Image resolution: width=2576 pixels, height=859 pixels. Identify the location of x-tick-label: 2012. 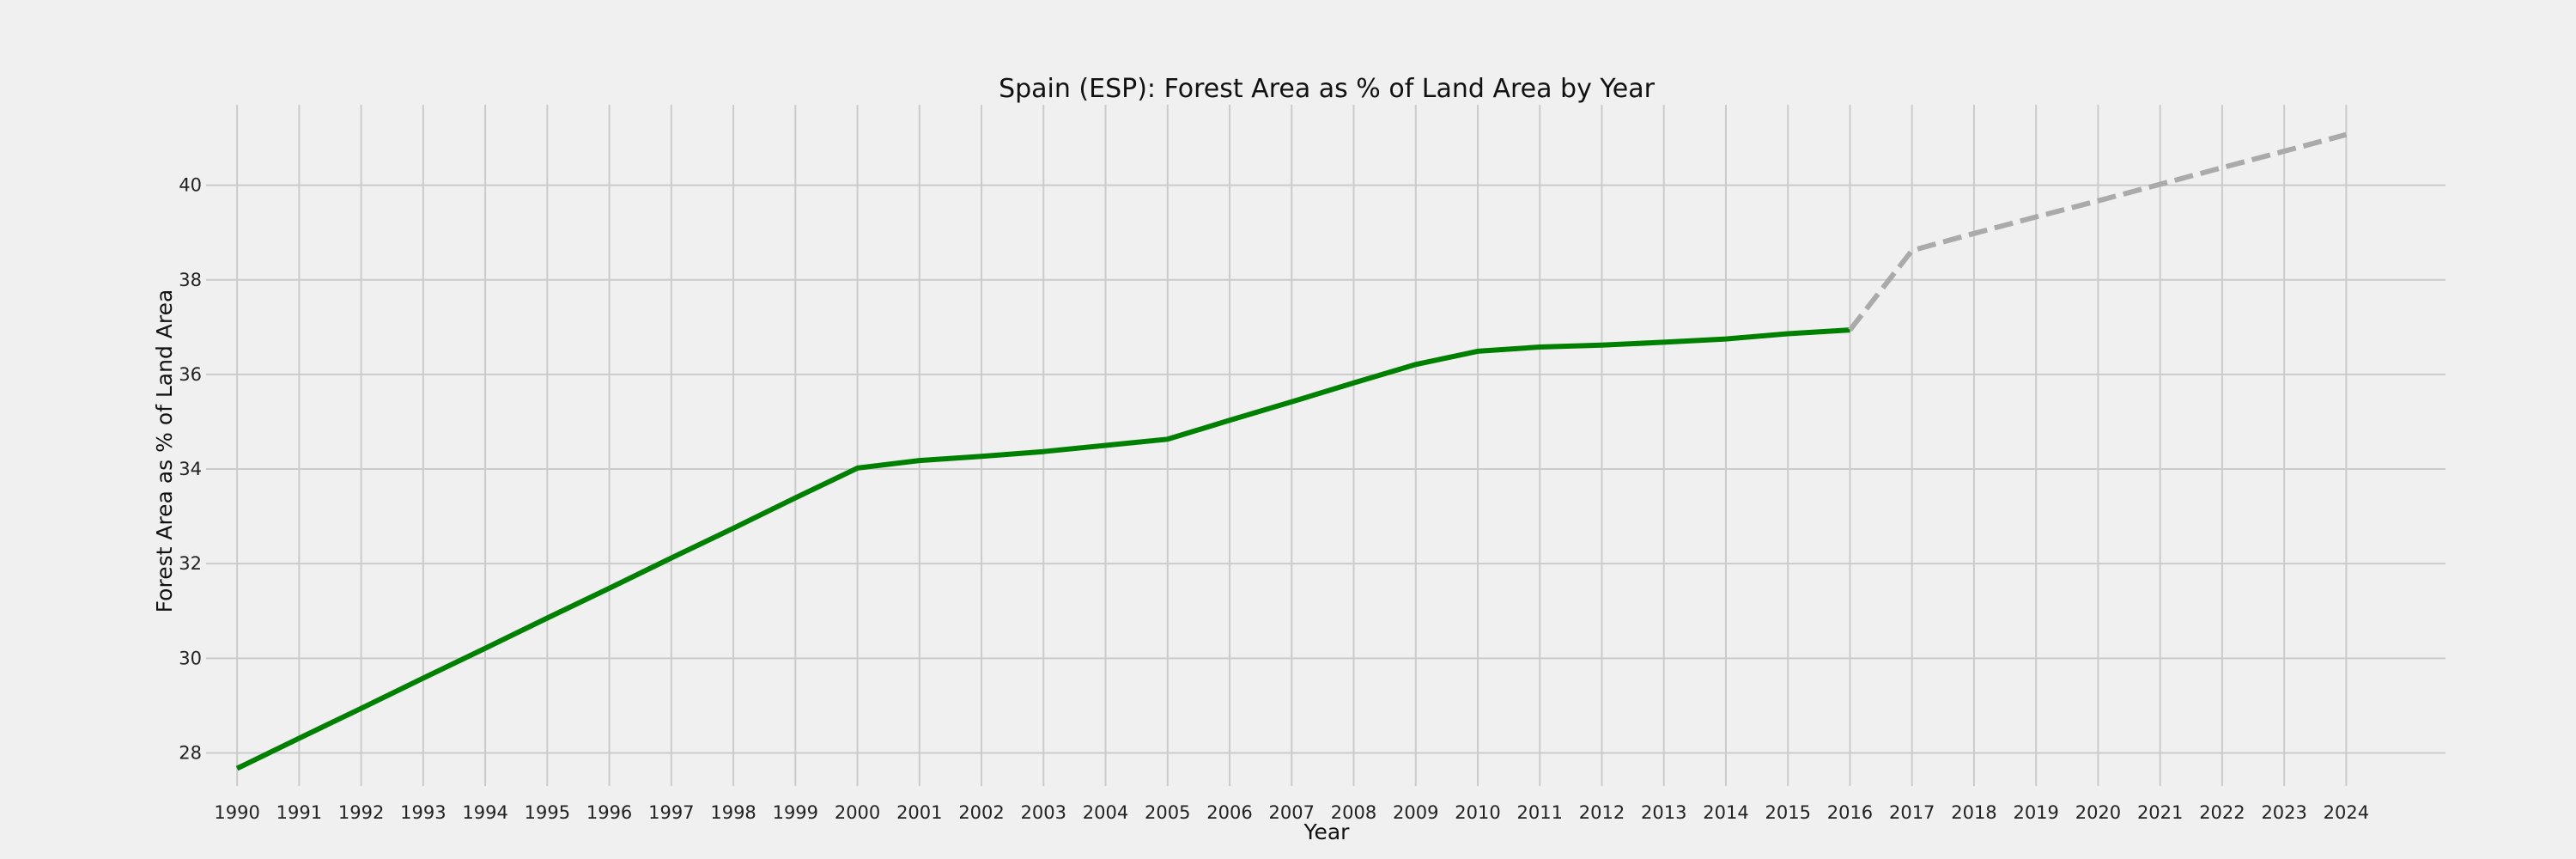
(1602, 812).